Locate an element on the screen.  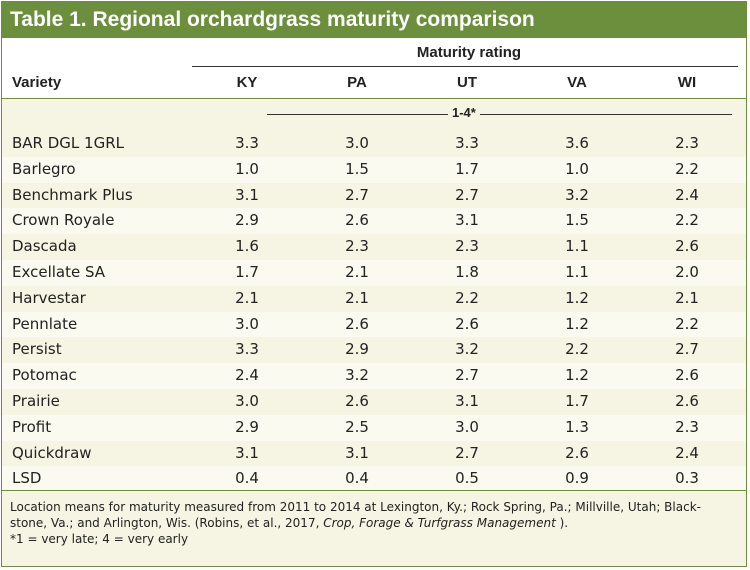
cell-ky: 1.6 is located at coordinates (247, 246).